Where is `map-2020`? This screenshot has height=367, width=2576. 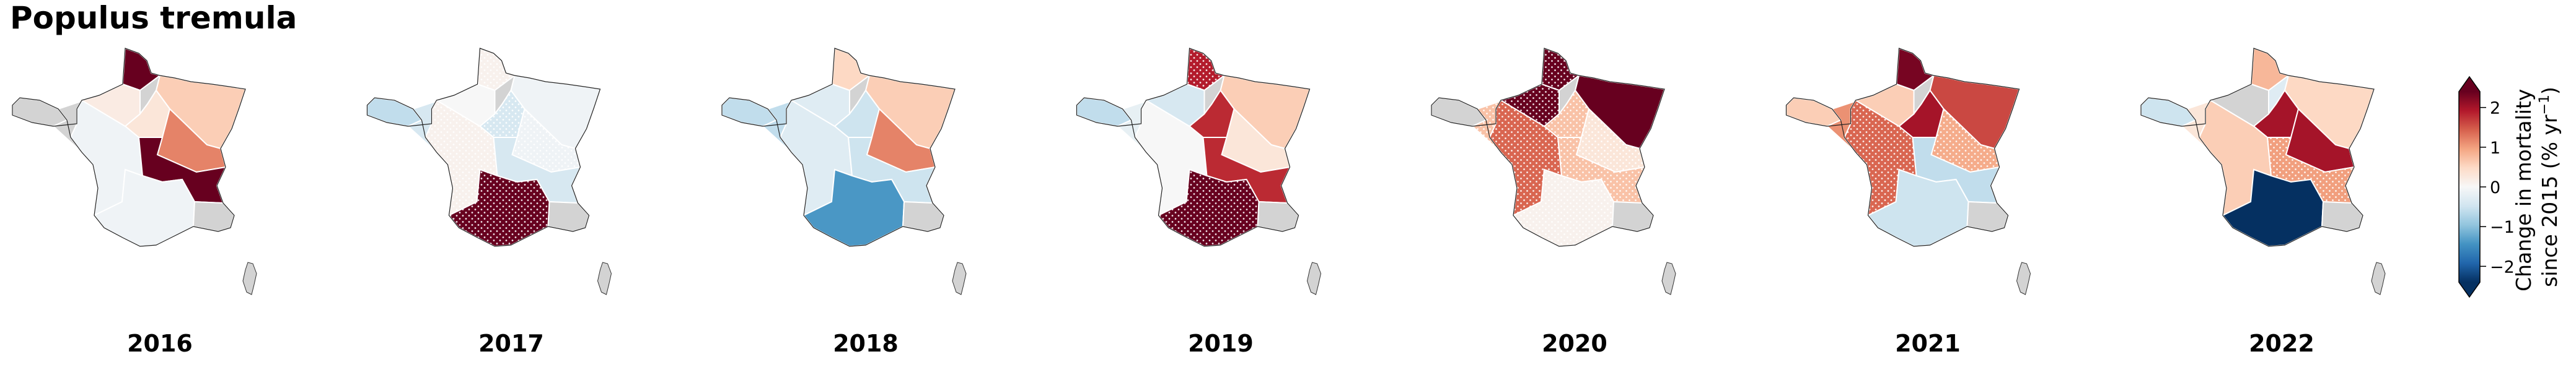
map-2020 is located at coordinates (1553, 171).